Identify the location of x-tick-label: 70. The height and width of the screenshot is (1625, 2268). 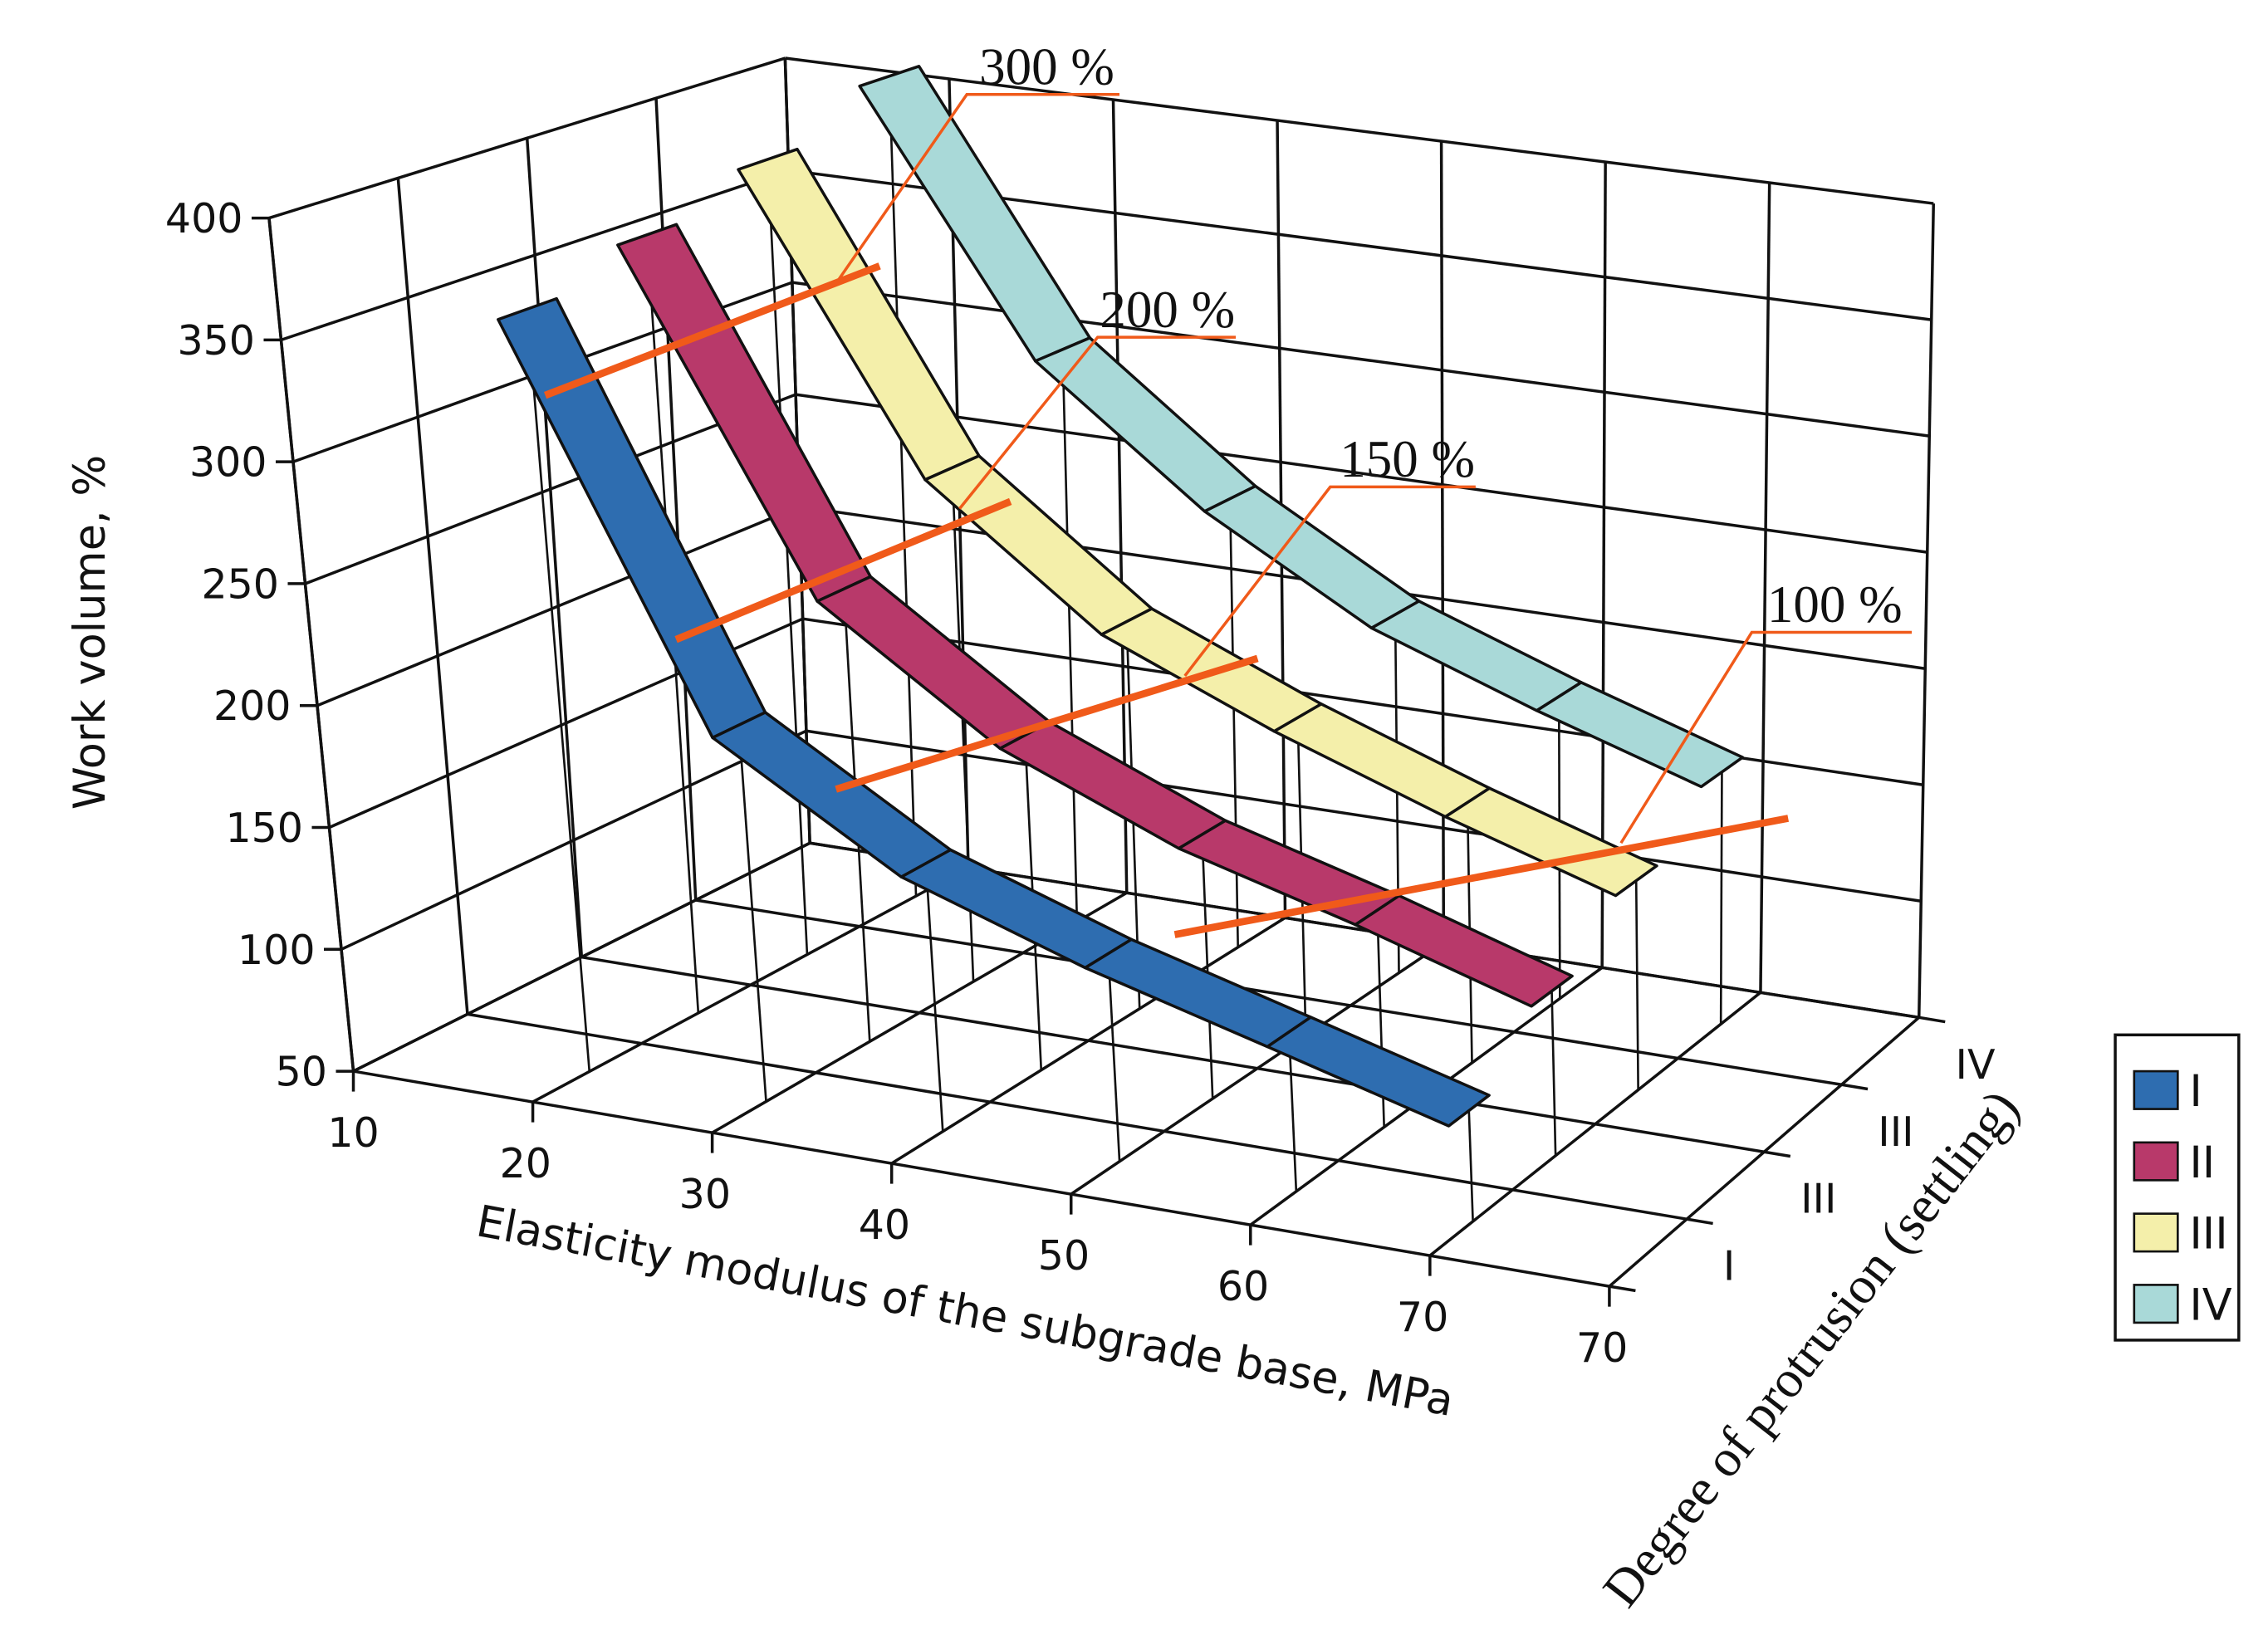
(1602, 1348).